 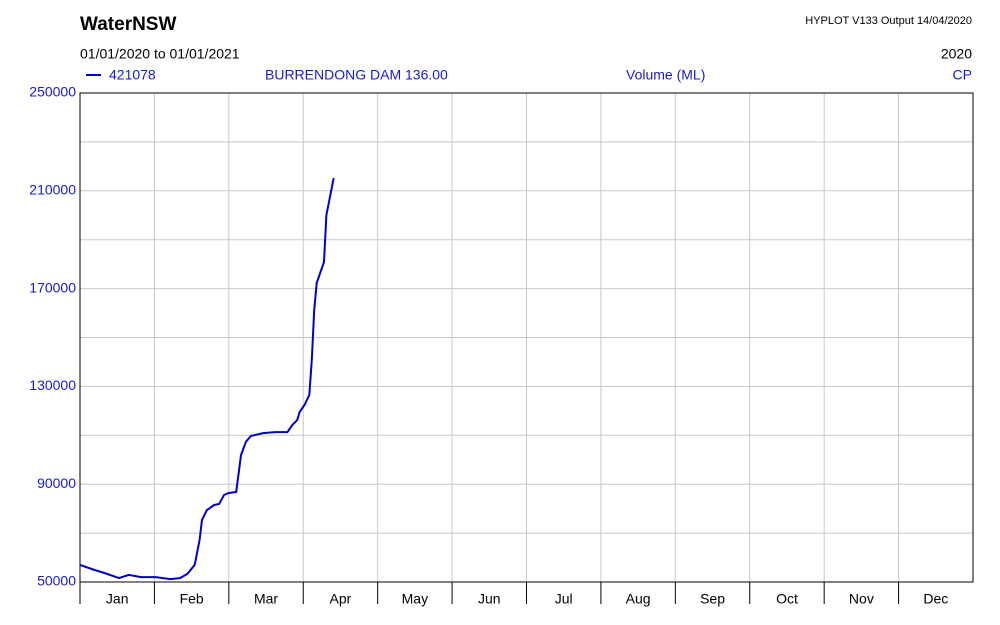 I want to click on x-tick-label: Jun, so click(x=489, y=599).